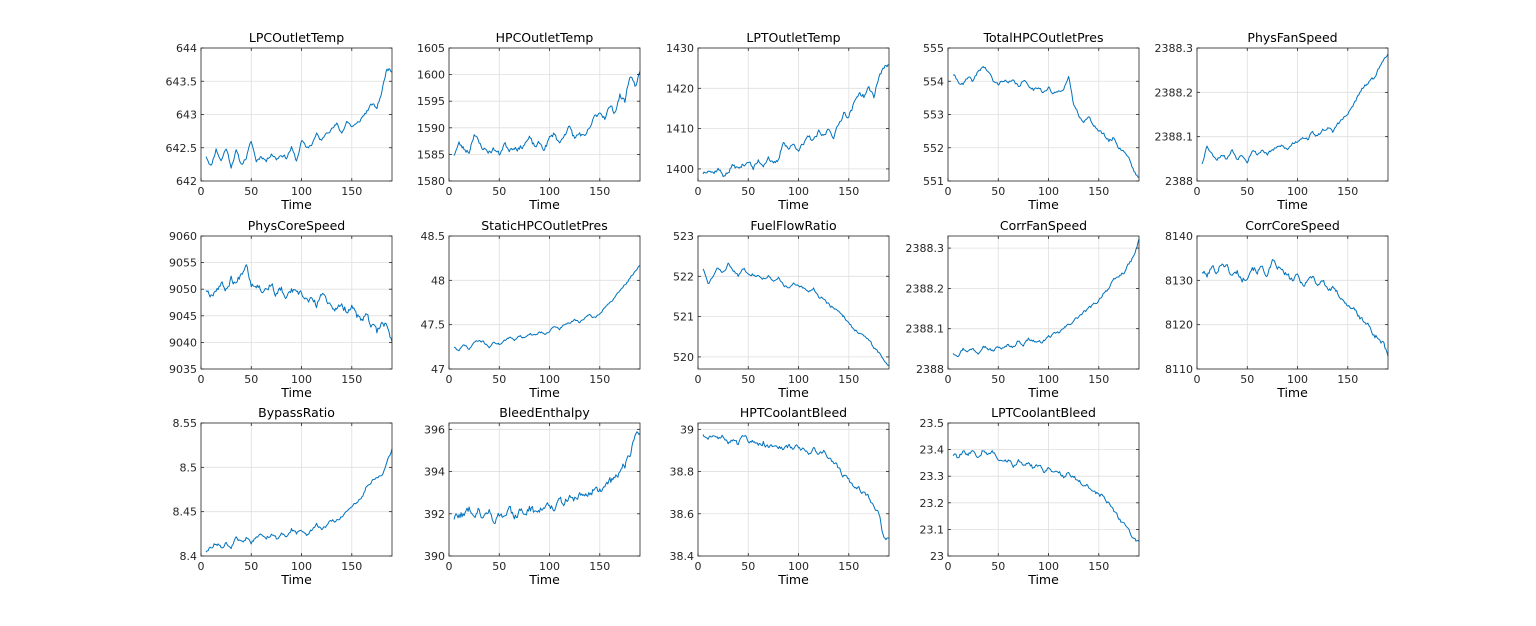 Image resolution: width=1536 pixels, height=626 pixels. What do you see at coordinates (1174, 137) in the screenshot?
I see `y-tick-label: 2388.1` at bounding box center [1174, 137].